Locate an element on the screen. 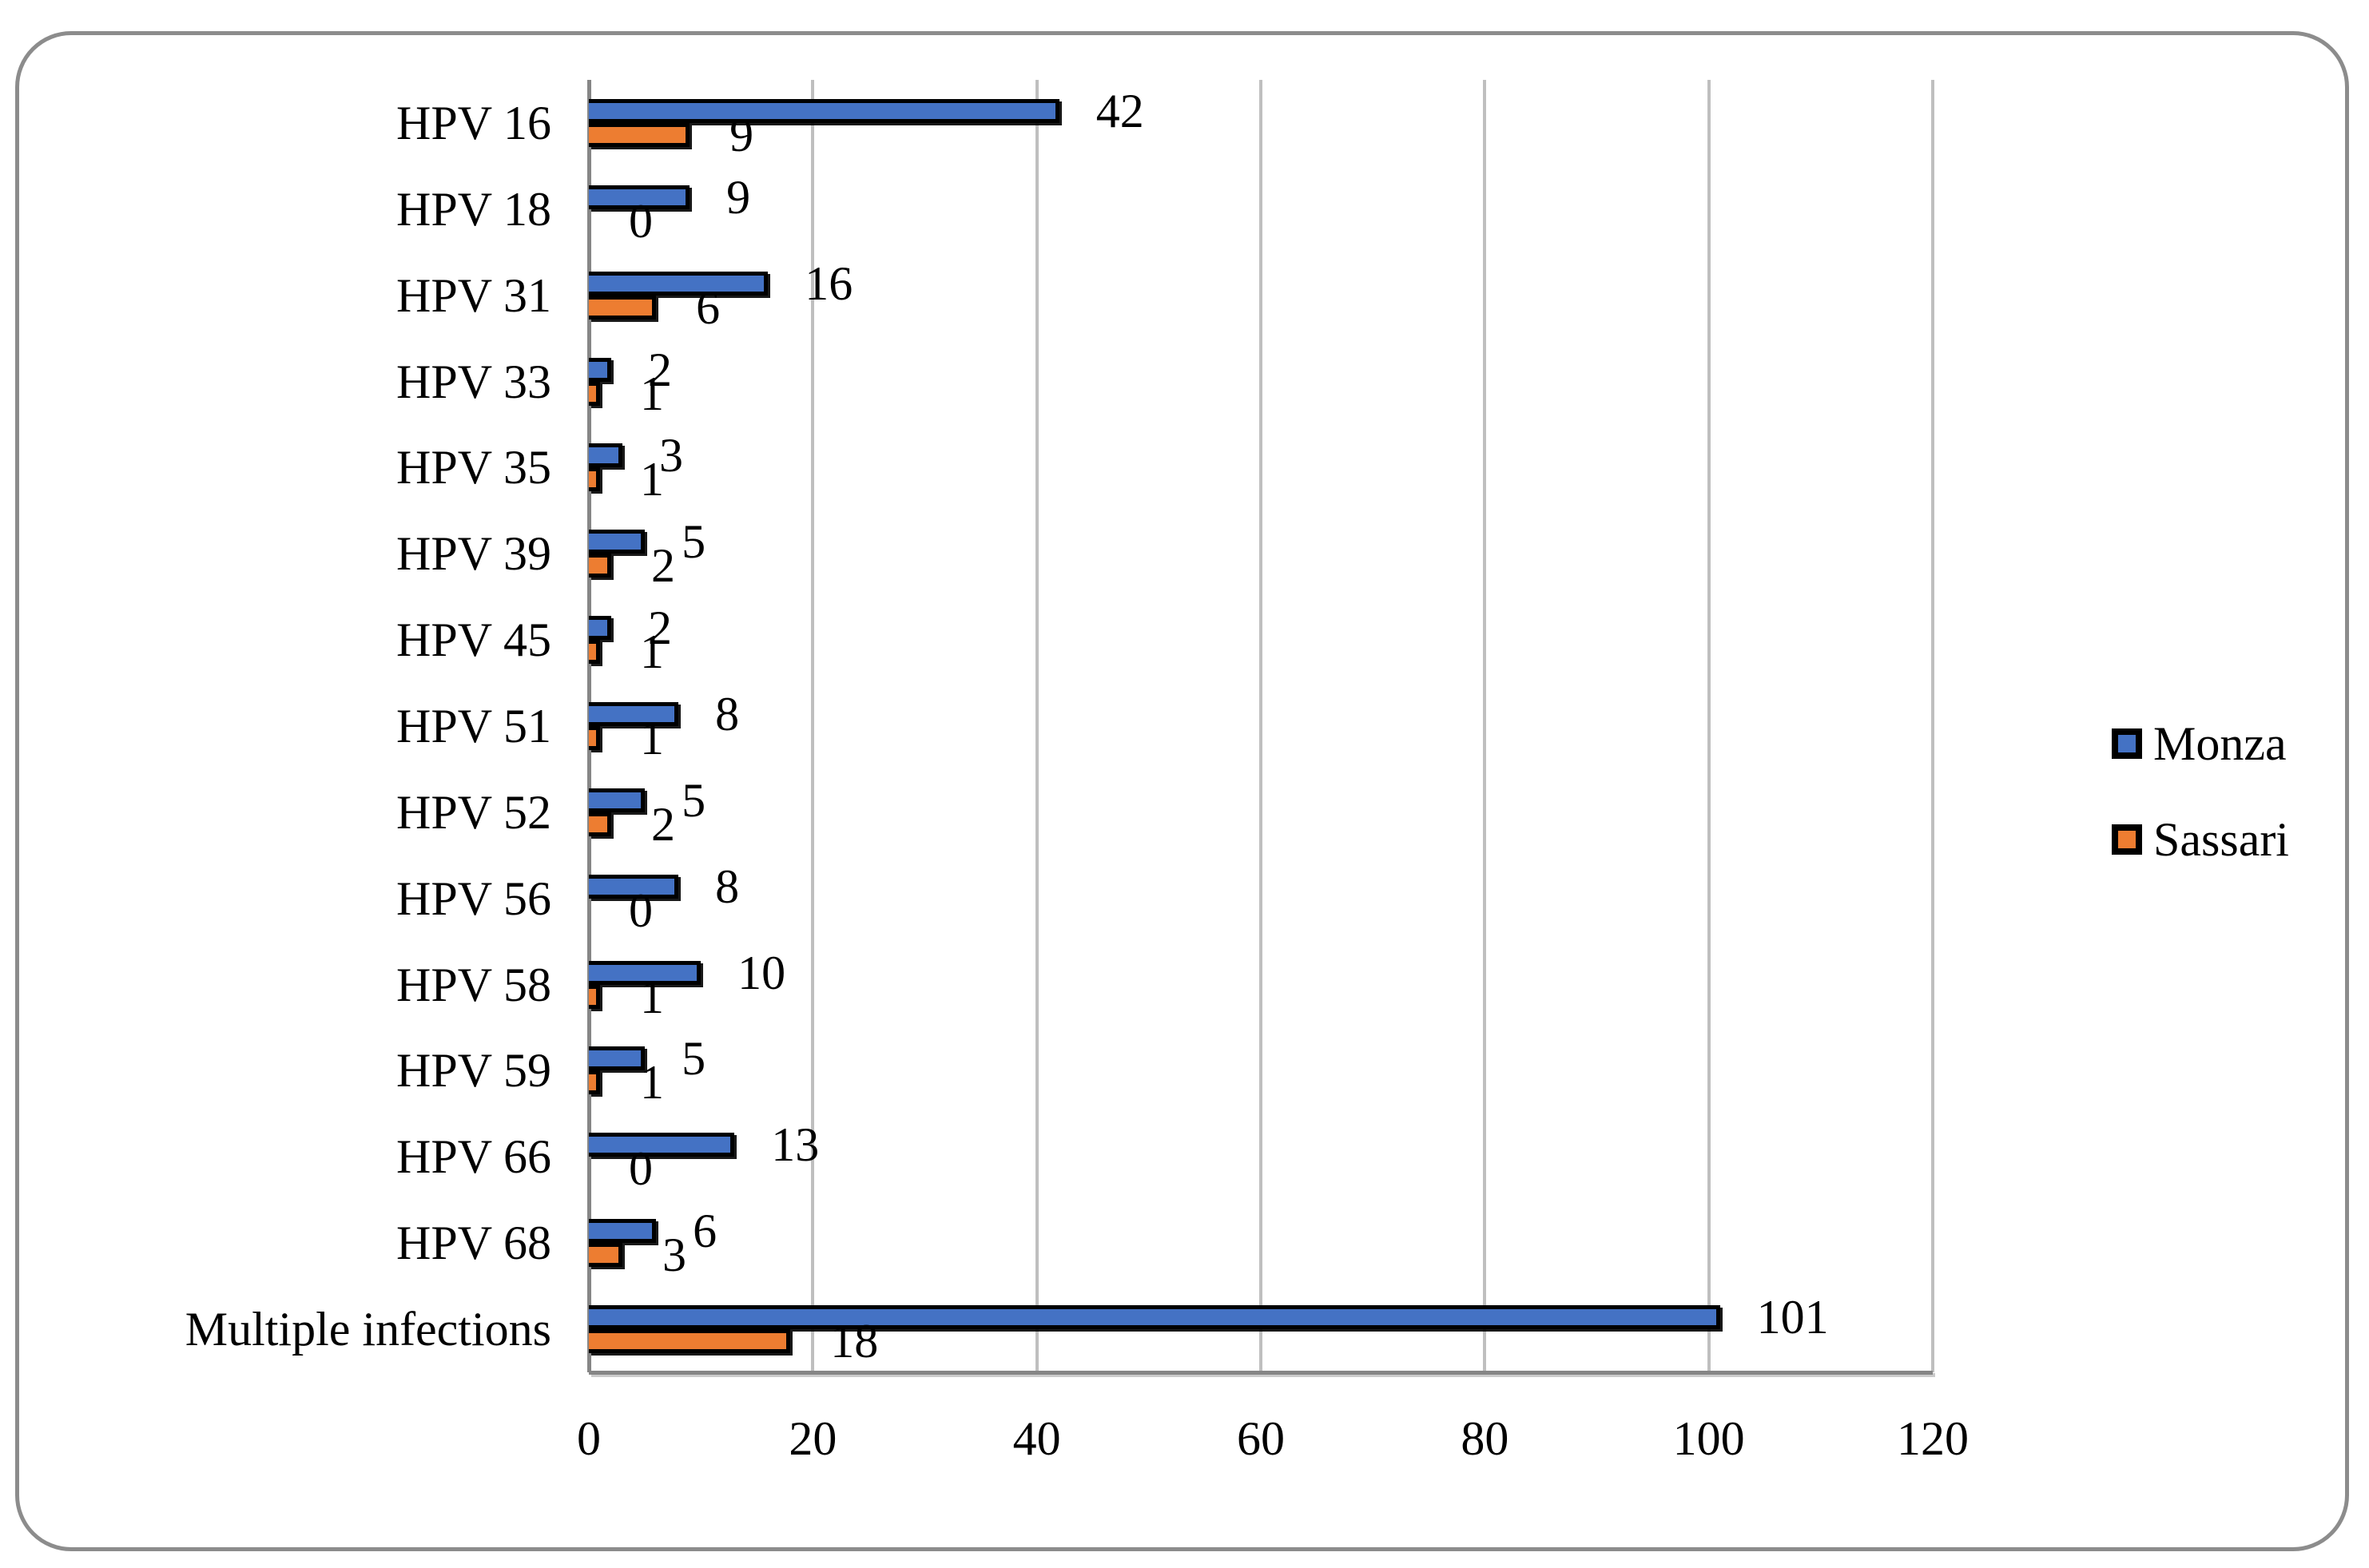  category-label: HPV 45 is located at coordinates (473, 640).